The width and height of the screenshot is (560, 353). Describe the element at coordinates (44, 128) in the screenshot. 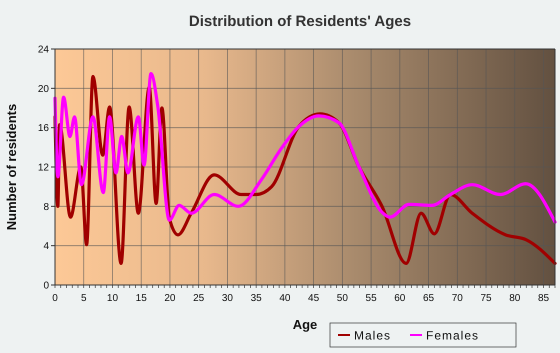

I see `y-tick-label: 16` at that location.